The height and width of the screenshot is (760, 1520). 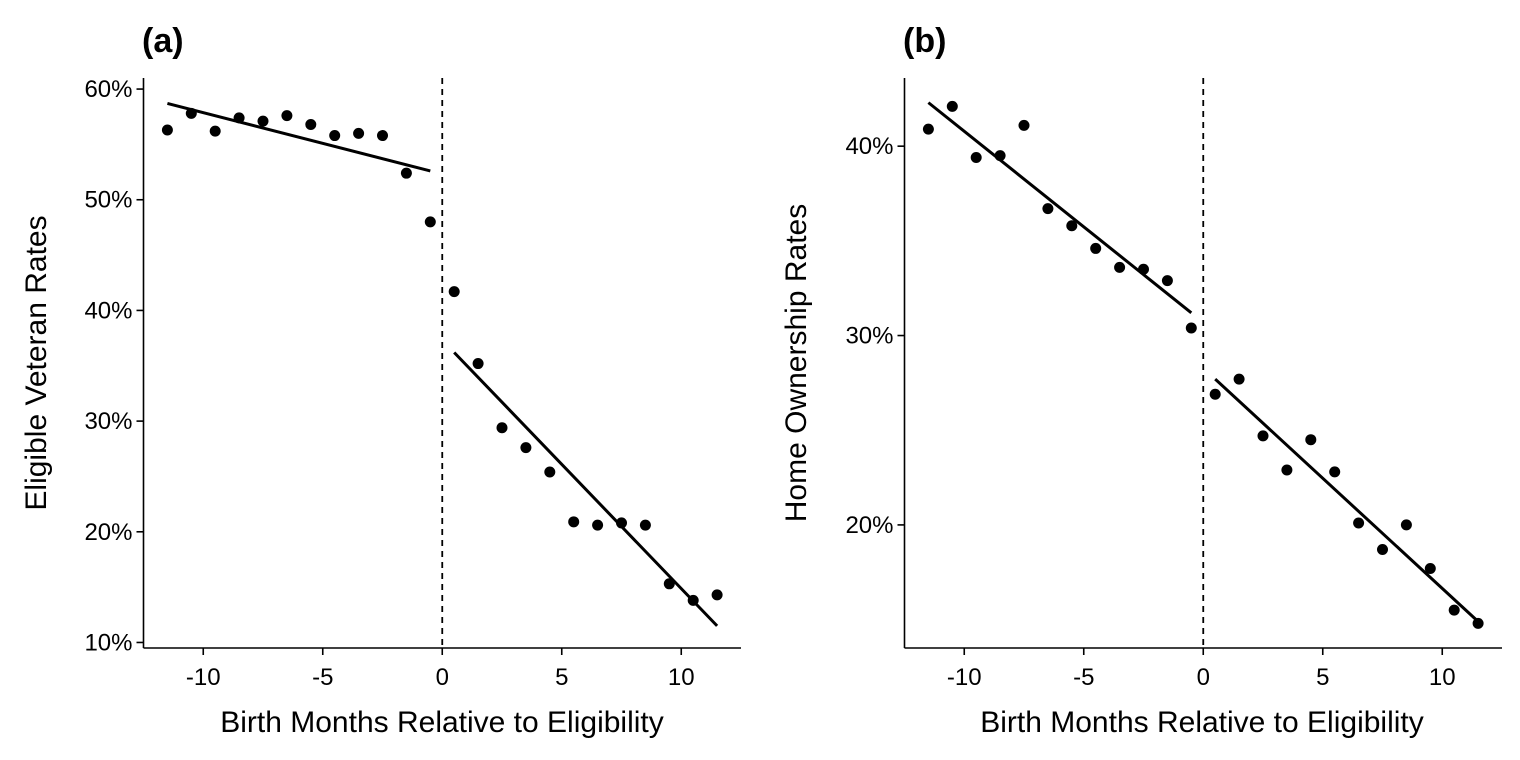 I want to click on panel-a-x-tick-label: 10, so click(x=681, y=677).